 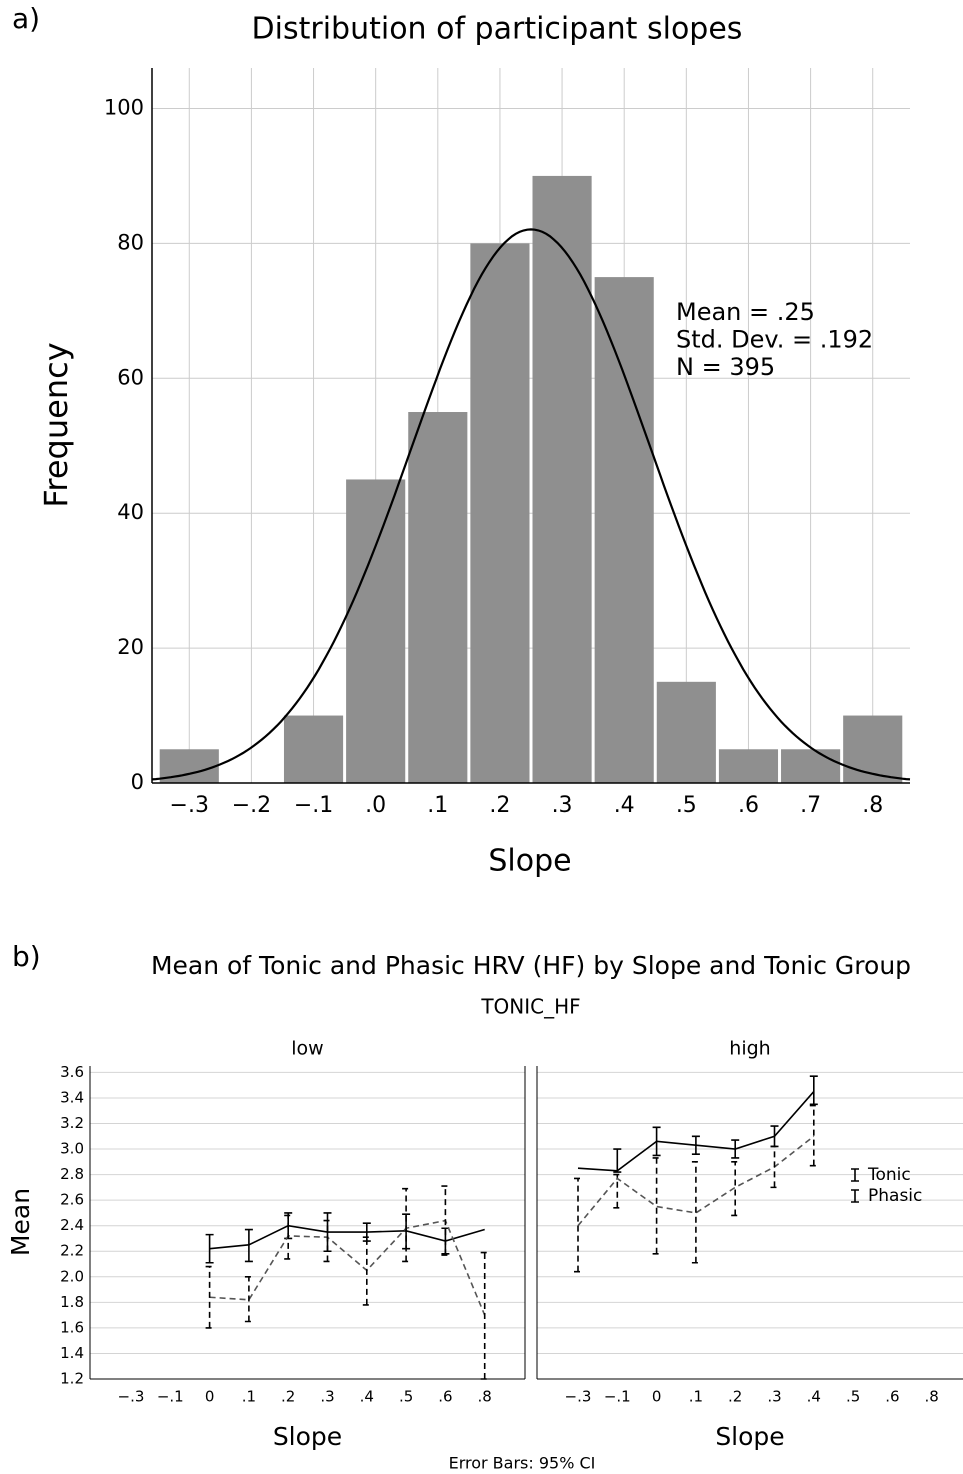 I want to click on y-tick-label: 20, so click(x=130, y=647).